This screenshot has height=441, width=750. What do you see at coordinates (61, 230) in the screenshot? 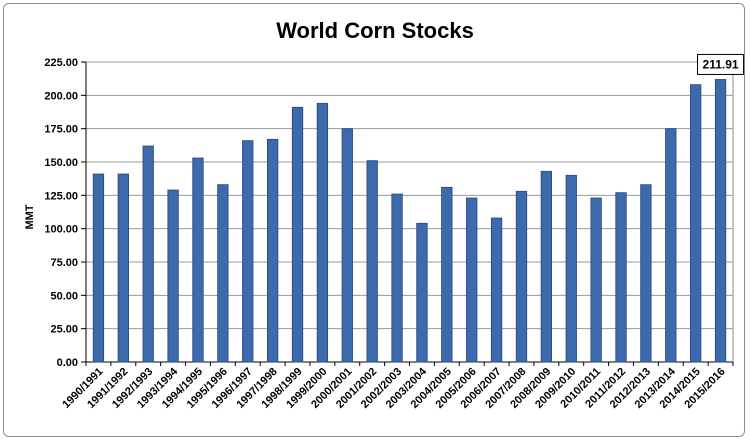
I see `y-tick-label: 100.00` at bounding box center [61, 230].